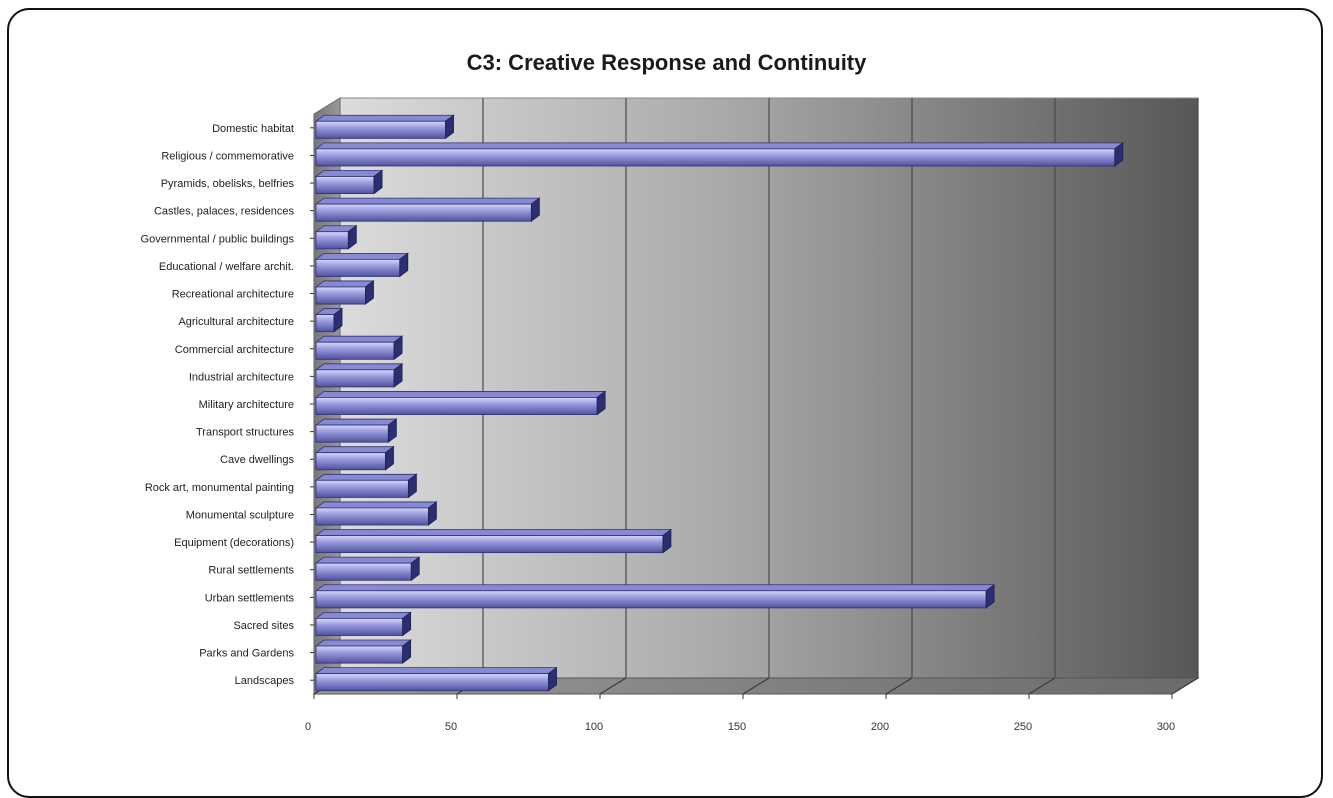 This screenshot has height=798, width=1333. I want to click on category-label: Military architecture, so click(246, 405).